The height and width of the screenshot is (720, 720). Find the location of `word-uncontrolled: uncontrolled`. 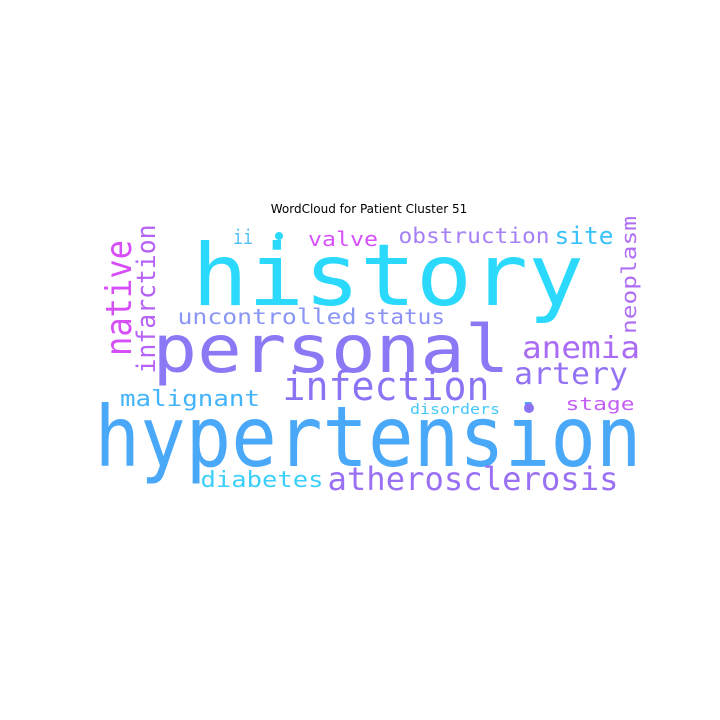

word-uncontrolled: uncontrolled is located at coordinates (267, 317).